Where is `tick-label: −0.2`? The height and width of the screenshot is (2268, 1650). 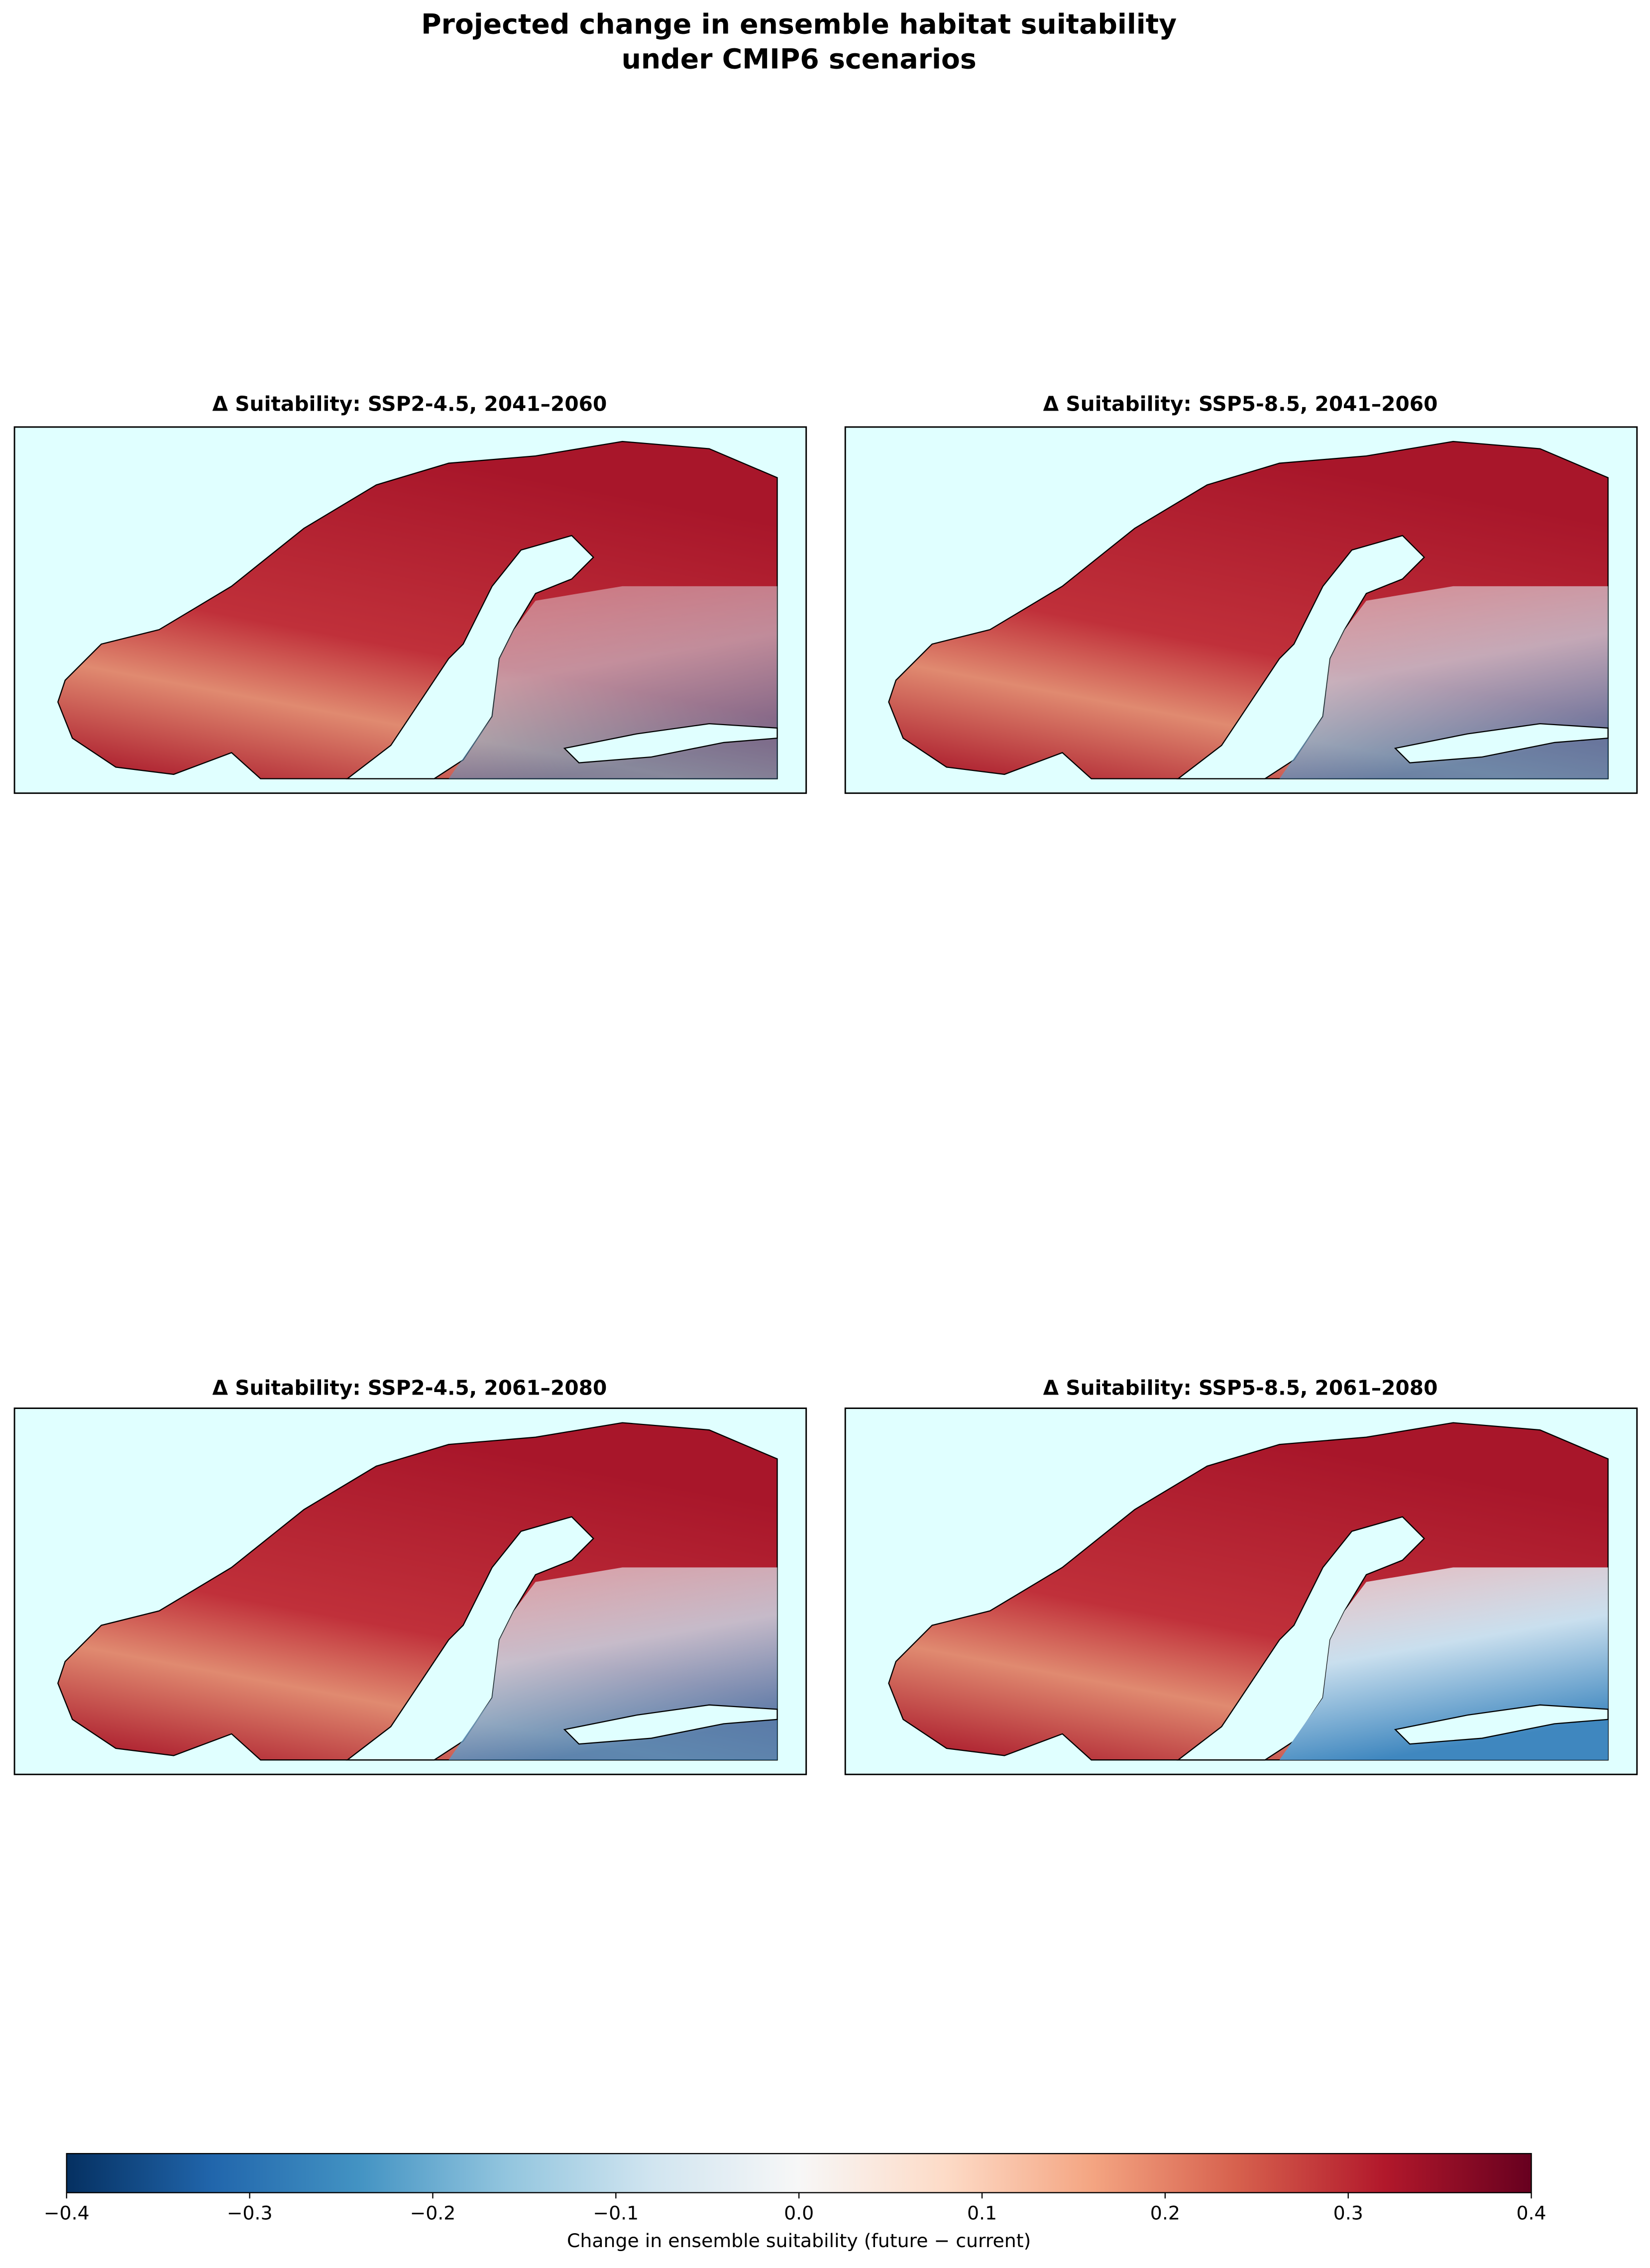 tick-label: −0.2 is located at coordinates (433, 2213).